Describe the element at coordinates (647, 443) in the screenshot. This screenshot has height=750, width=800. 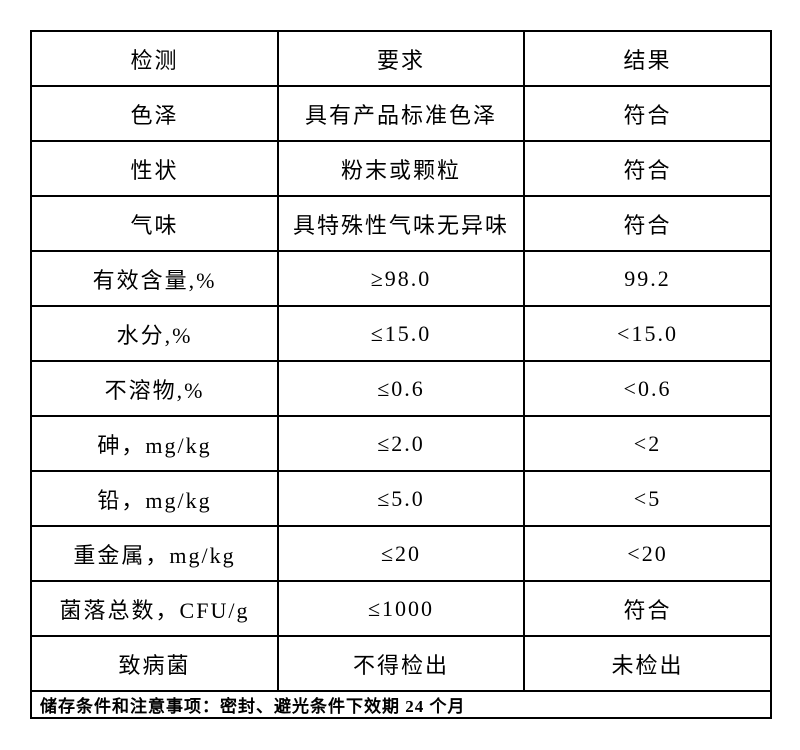
I see `result-cell: <2` at that location.